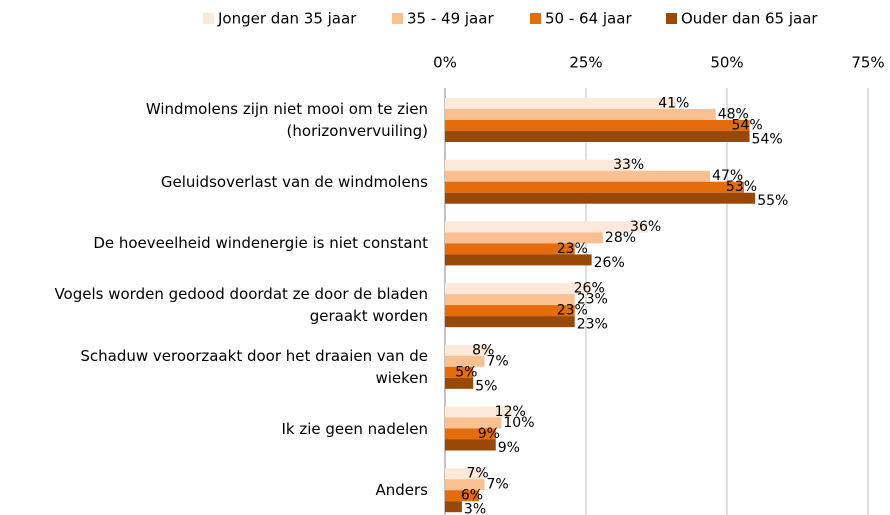  What do you see at coordinates (483, 350) in the screenshot?
I see `value-label: 8%` at bounding box center [483, 350].